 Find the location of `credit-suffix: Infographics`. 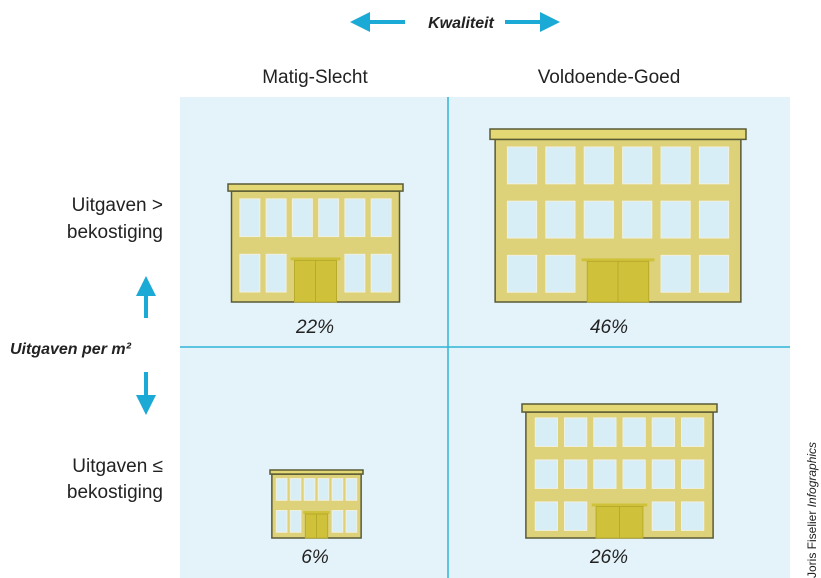

credit-suffix: Infographics is located at coordinates (812, 474).